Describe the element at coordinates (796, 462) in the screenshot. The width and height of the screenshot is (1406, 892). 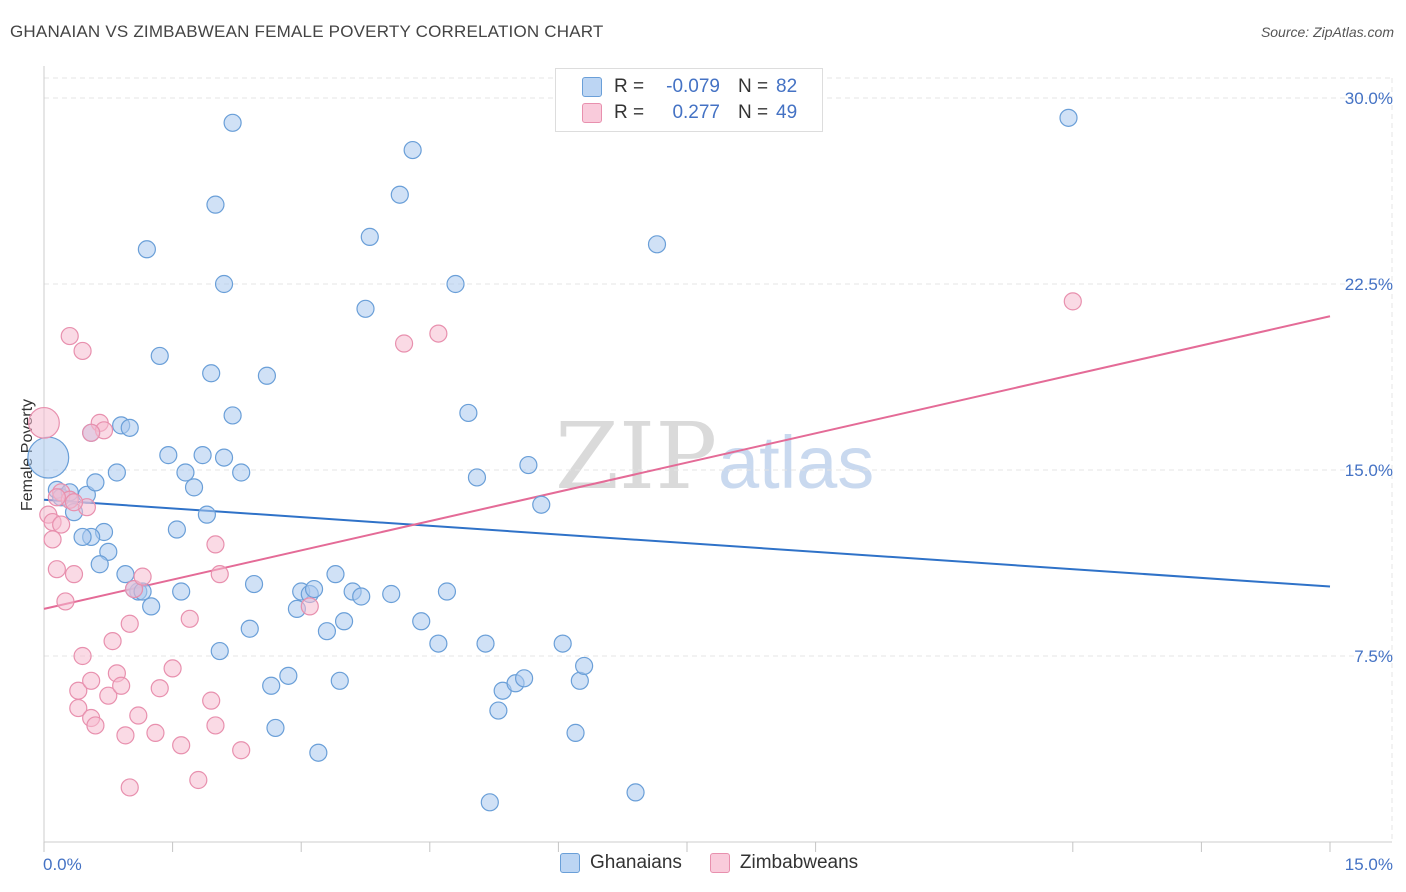
I see `watermark-atlas: atlas` at that location.